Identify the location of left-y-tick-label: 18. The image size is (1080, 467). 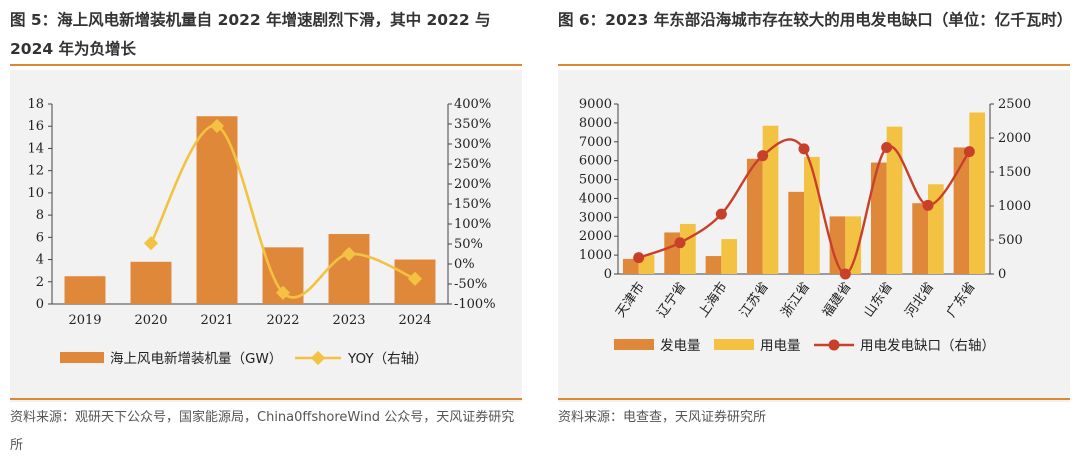
(35, 104).